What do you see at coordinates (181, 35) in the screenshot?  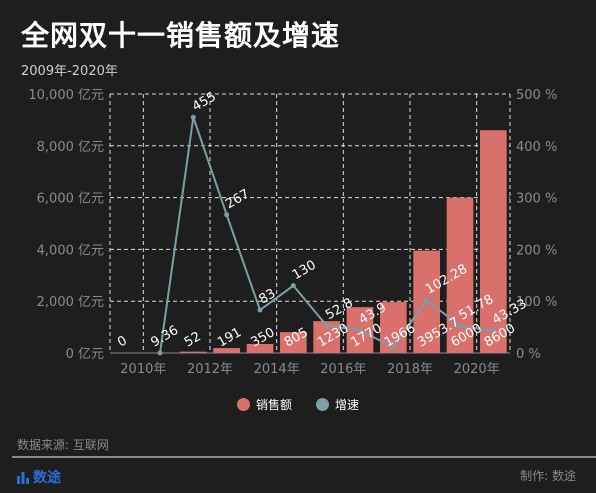 I see `chart-title: 全网双十一销售额及增速` at bounding box center [181, 35].